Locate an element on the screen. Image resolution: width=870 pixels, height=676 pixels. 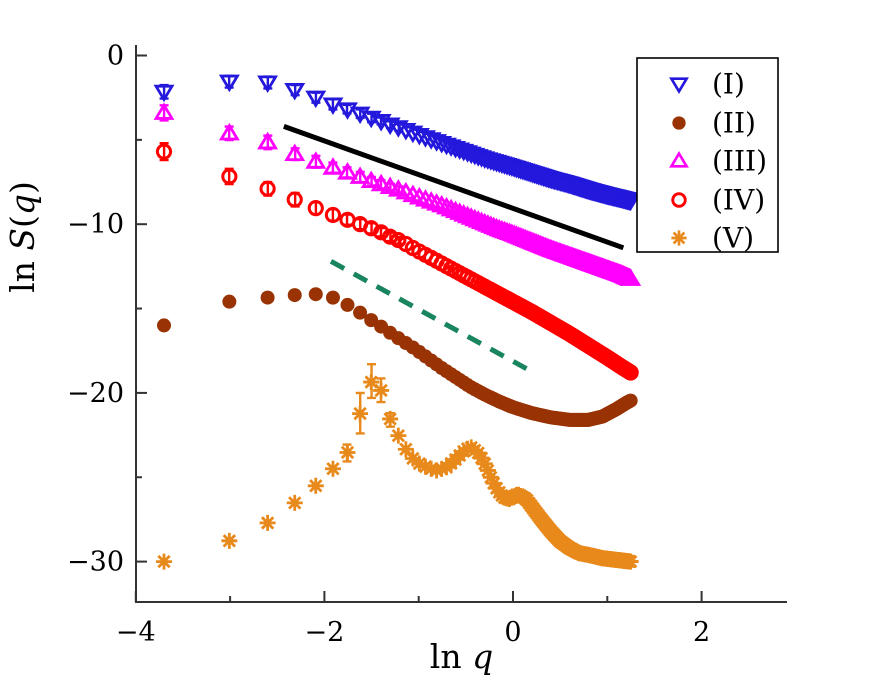
legend-entry-V: (V) is located at coordinates (712, 238).